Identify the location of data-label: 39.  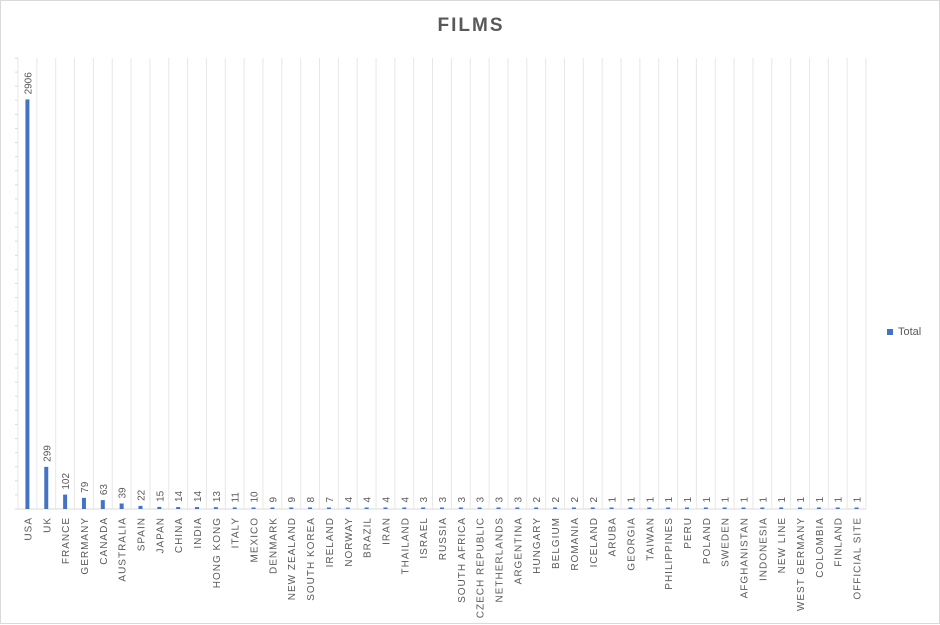
(123, 493).